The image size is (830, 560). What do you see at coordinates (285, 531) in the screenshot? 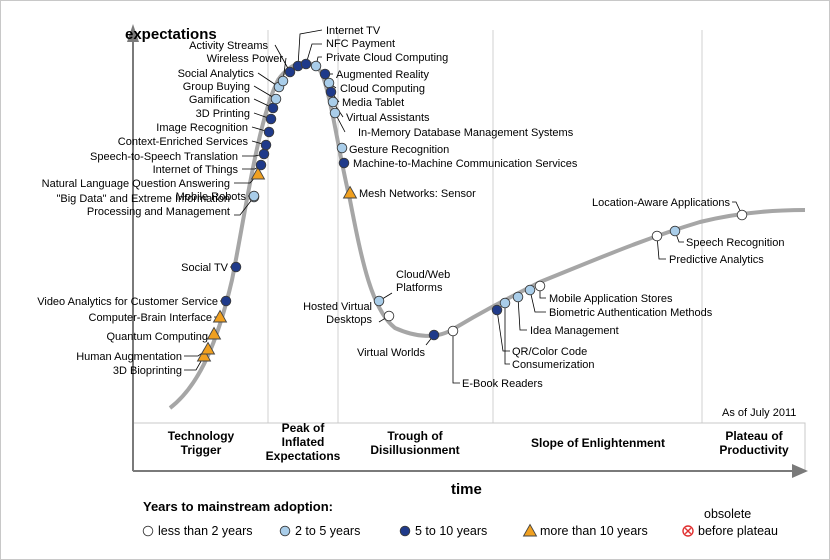
I see `legend-marker-2to5` at bounding box center [285, 531].